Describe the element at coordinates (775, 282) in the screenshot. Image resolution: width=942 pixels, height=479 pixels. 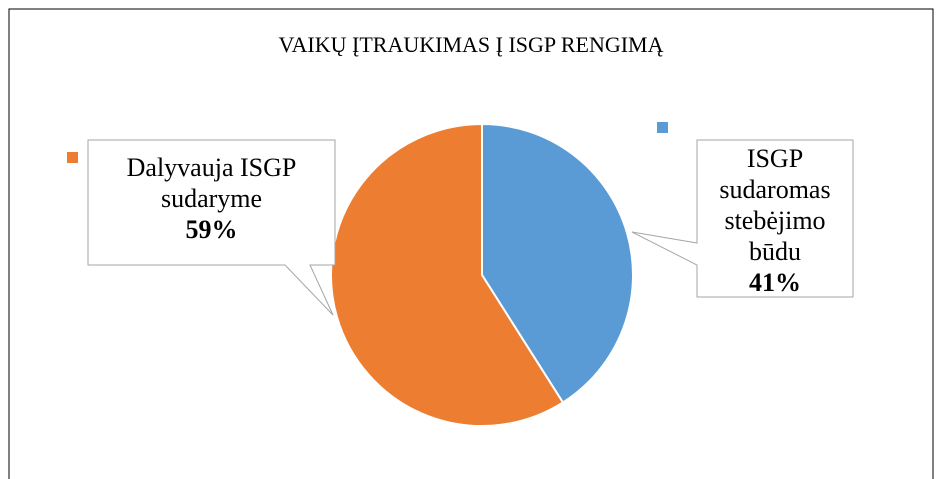
I see `value-label: 41%` at that location.